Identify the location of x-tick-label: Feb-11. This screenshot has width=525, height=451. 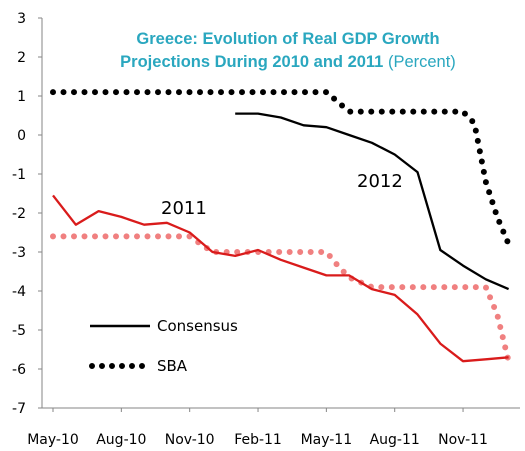
(258, 440).